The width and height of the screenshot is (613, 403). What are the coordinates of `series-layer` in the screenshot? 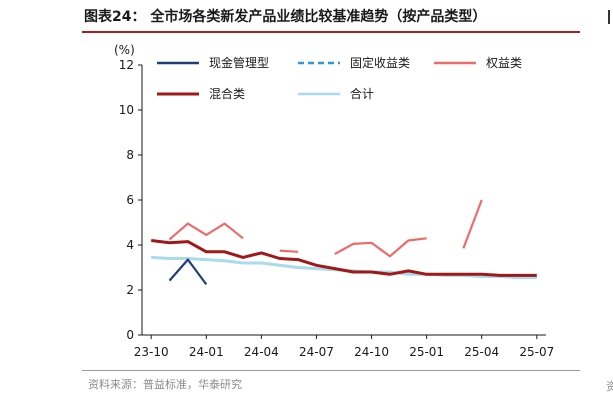 It's located at (344, 242).